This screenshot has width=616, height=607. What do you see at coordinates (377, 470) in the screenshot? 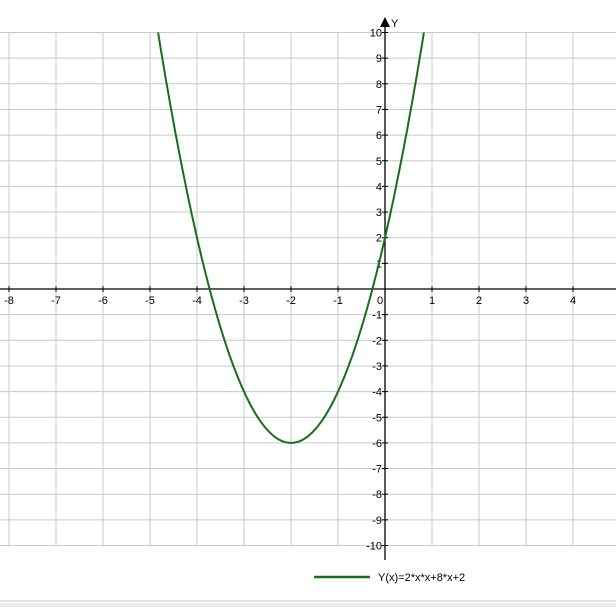
I see `y-tick-label: -7` at bounding box center [377, 470].